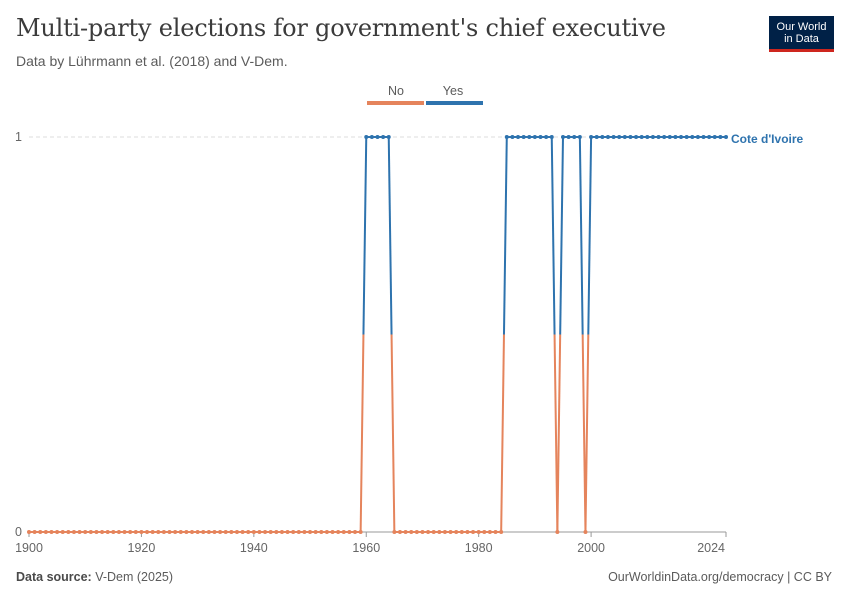 This screenshot has width=850, height=600. Describe the element at coordinates (197, 532) in the screenshot. I see `data-point-1930` at that location.